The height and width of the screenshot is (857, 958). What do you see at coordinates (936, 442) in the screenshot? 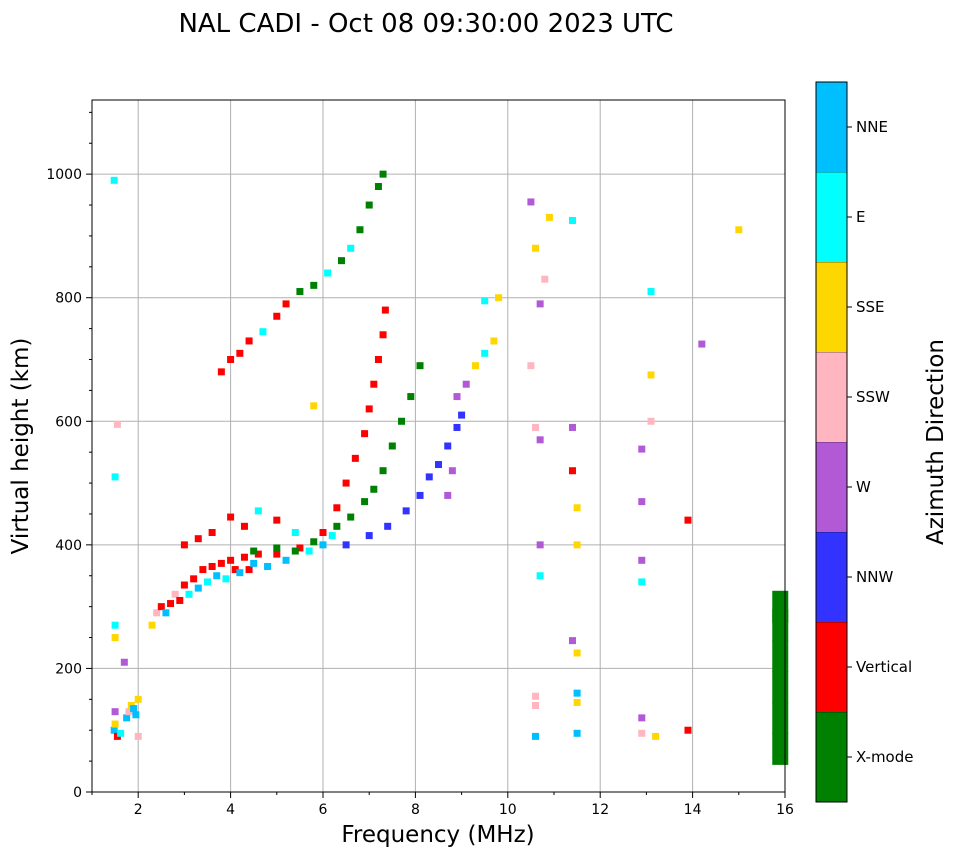
I see `colorbar-label: Azimuth Direction` at bounding box center [936, 442].